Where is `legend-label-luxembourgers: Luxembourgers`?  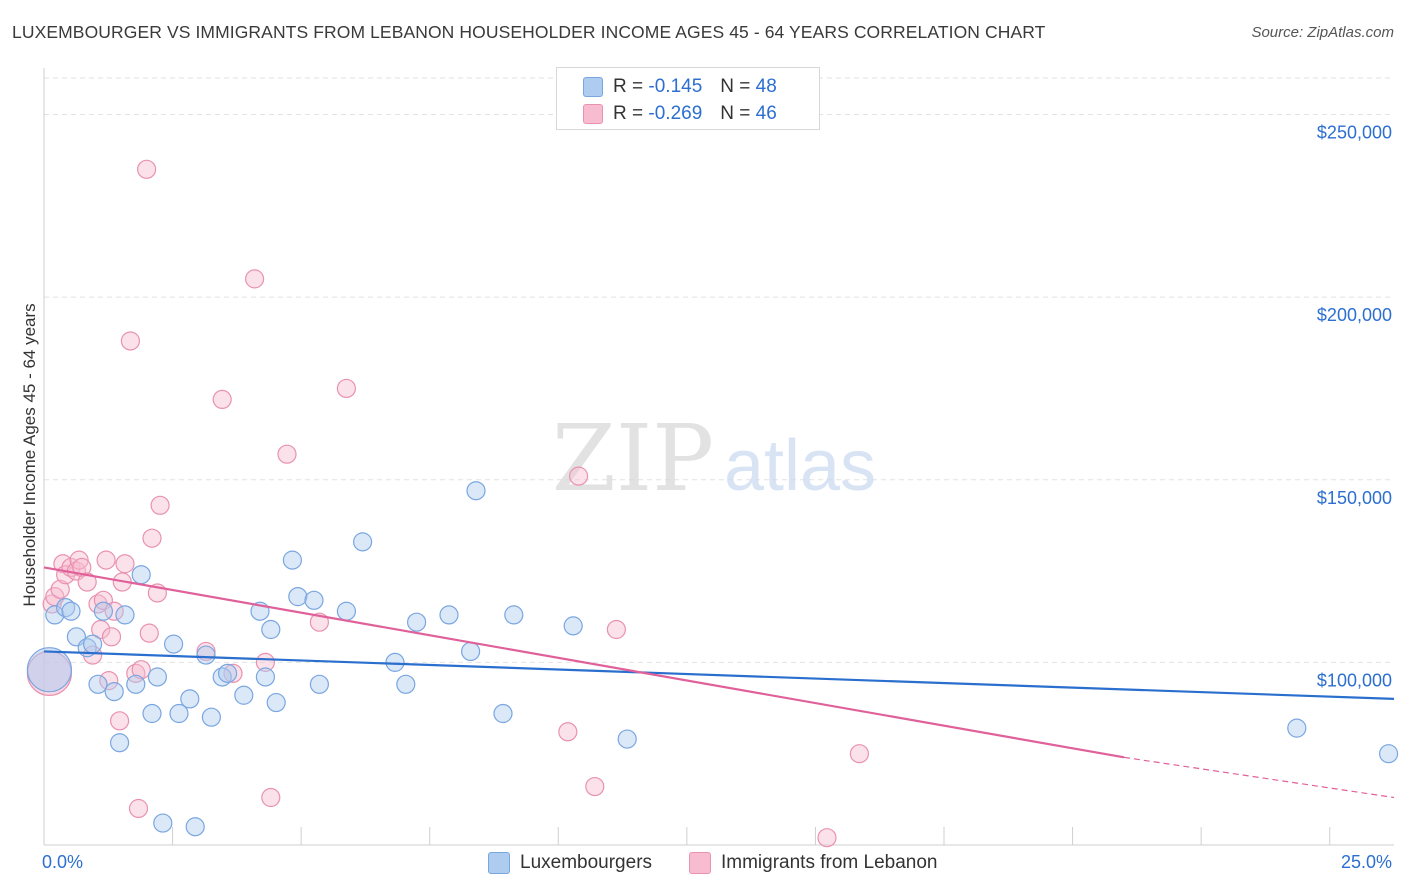 legend-label-luxembourgers: Luxembourgers is located at coordinates (586, 862).